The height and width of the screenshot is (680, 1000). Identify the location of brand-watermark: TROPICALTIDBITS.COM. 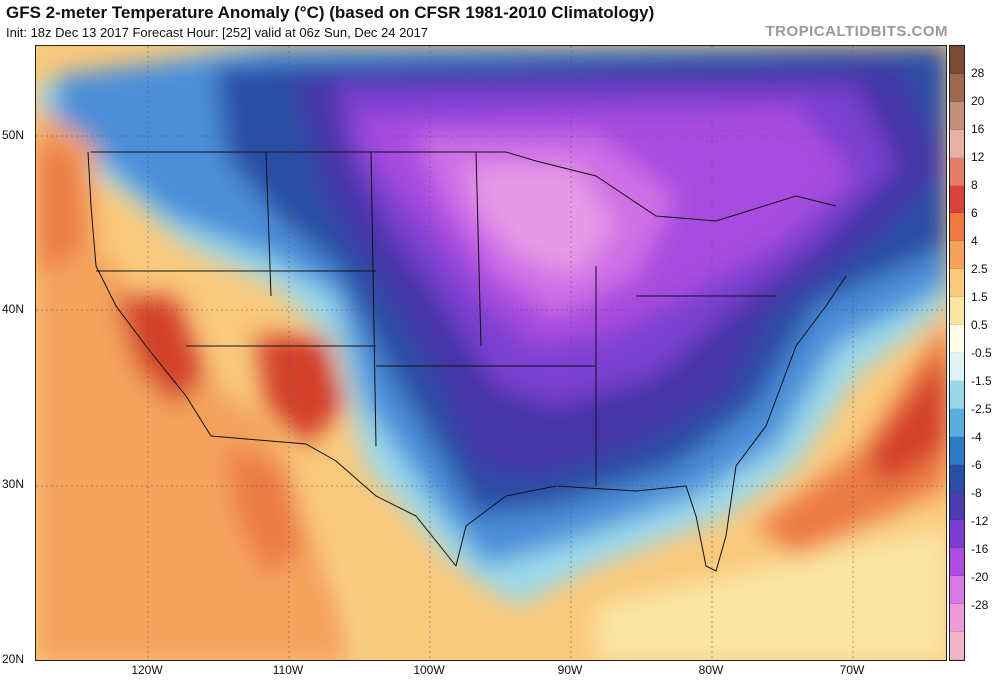
(856, 31).